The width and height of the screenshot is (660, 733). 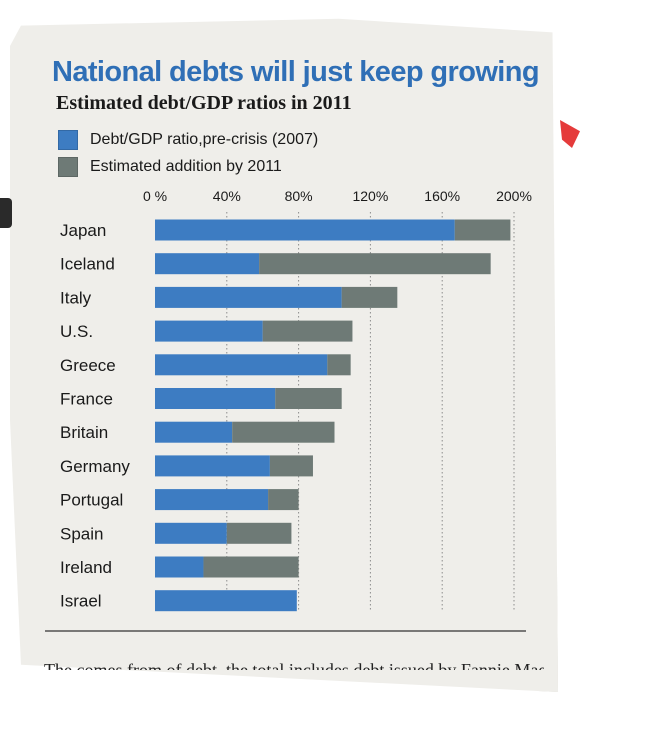 What do you see at coordinates (155, 196) in the screenshot?
I see `x-tick-label: 0 %` at bounding box center [155, 196].